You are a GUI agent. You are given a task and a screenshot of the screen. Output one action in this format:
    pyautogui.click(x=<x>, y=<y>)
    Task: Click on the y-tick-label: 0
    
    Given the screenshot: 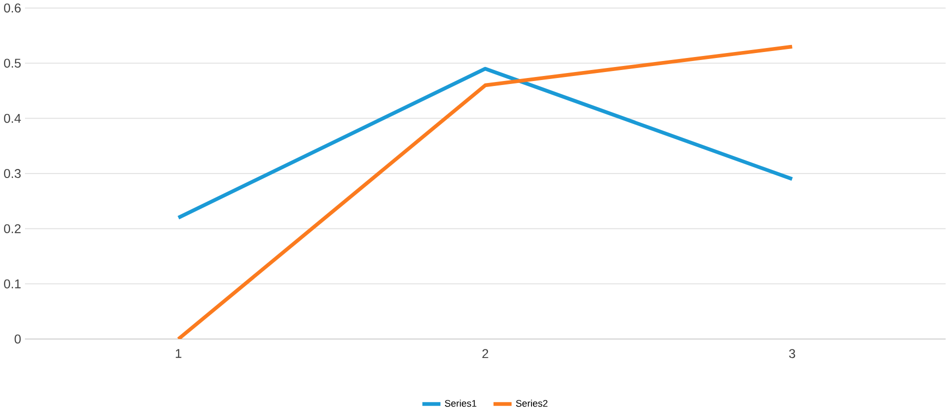 What is the action you would take?
    pyautogui.click(x=17, y=339)
    